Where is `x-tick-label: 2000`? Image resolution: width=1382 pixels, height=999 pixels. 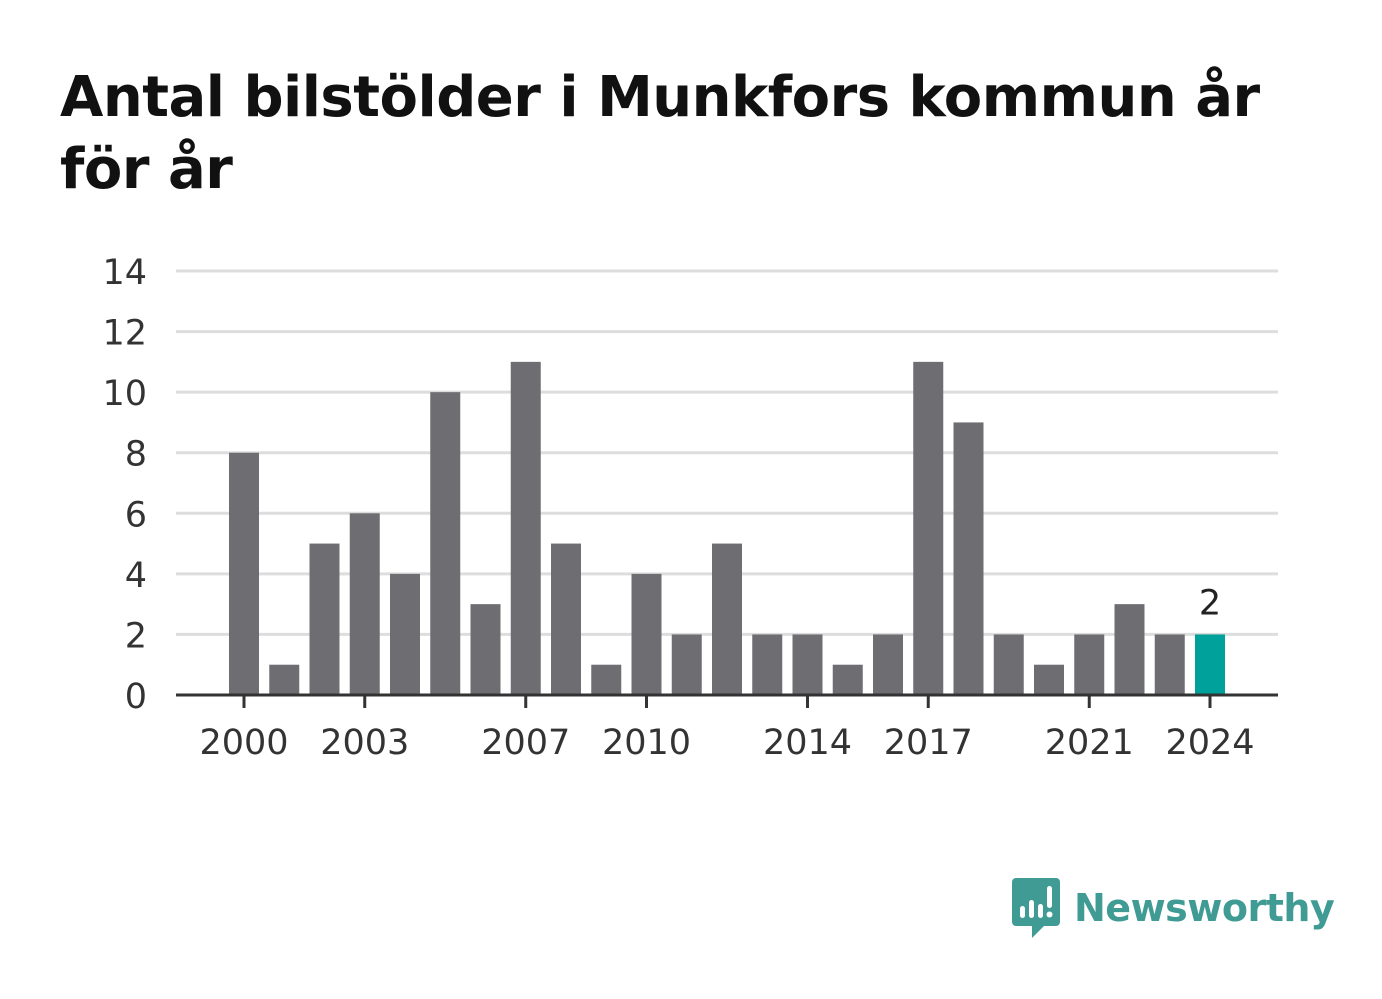 x-tick-label: 2000 is located at coordinates (243, 743).